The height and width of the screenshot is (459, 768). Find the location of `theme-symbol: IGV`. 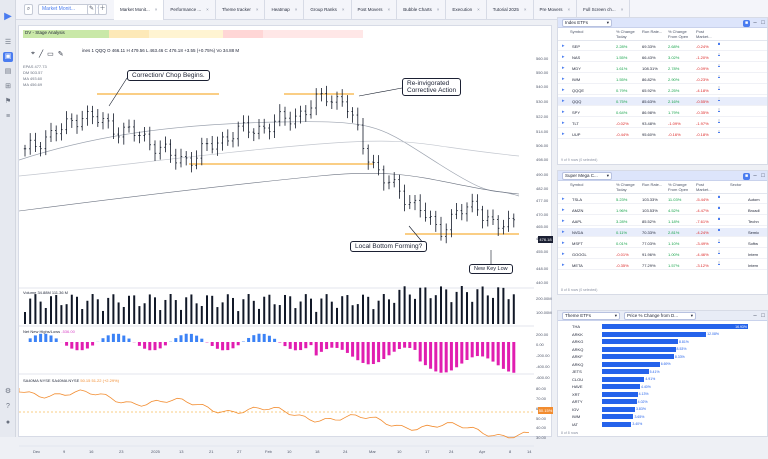

theme-symbol: IGV is located at coordinates (575, 409).